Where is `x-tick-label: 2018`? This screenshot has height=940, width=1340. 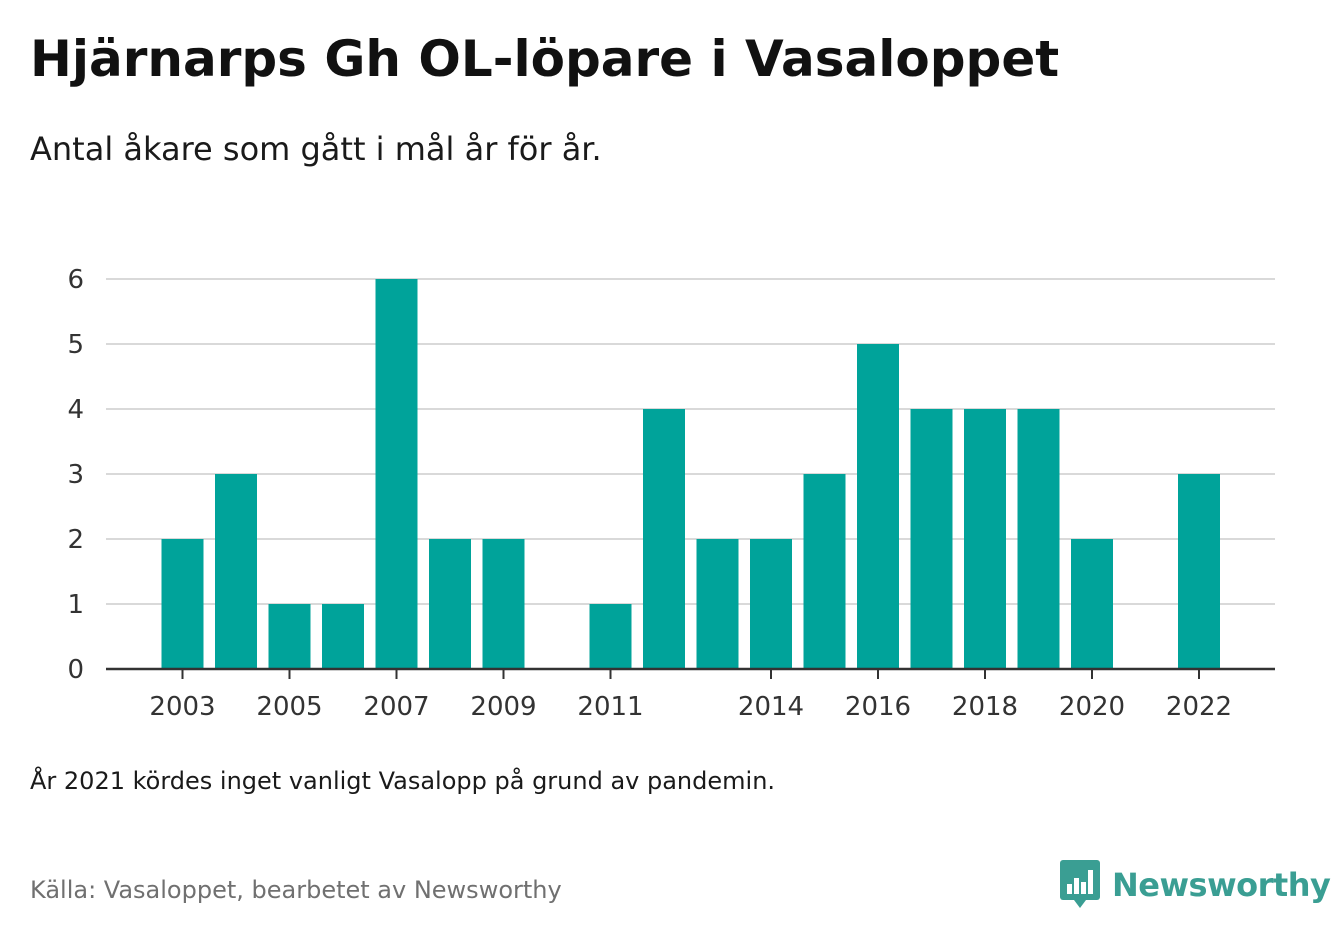
x-tick-label: 2018 is located at coordinates (985, 707).